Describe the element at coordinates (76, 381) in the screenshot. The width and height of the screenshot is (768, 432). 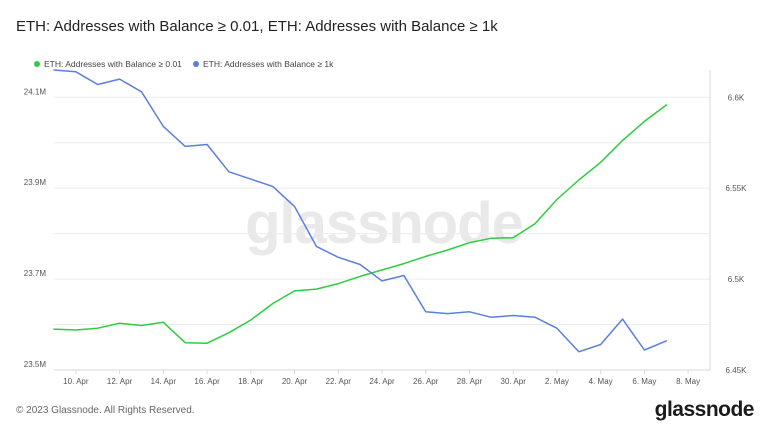
I see `x-tick-label: 10. Apr` at that location.